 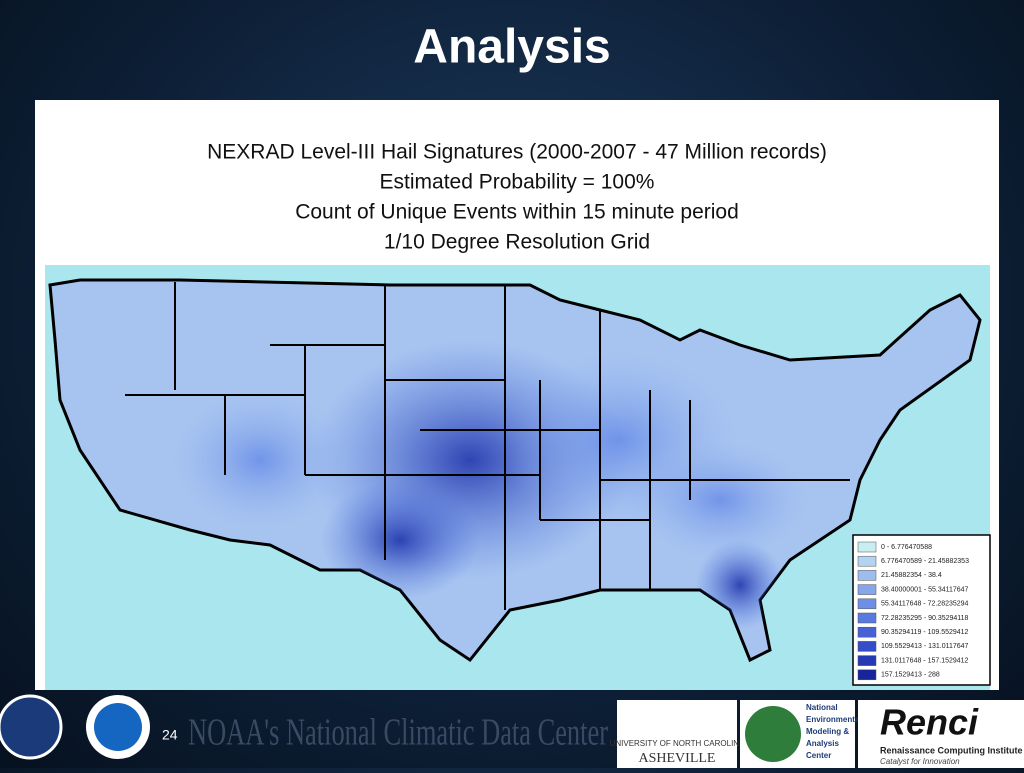 I want to click on legend-label: 72.28235295 - 90.35294118, so click(x=925, y=618).